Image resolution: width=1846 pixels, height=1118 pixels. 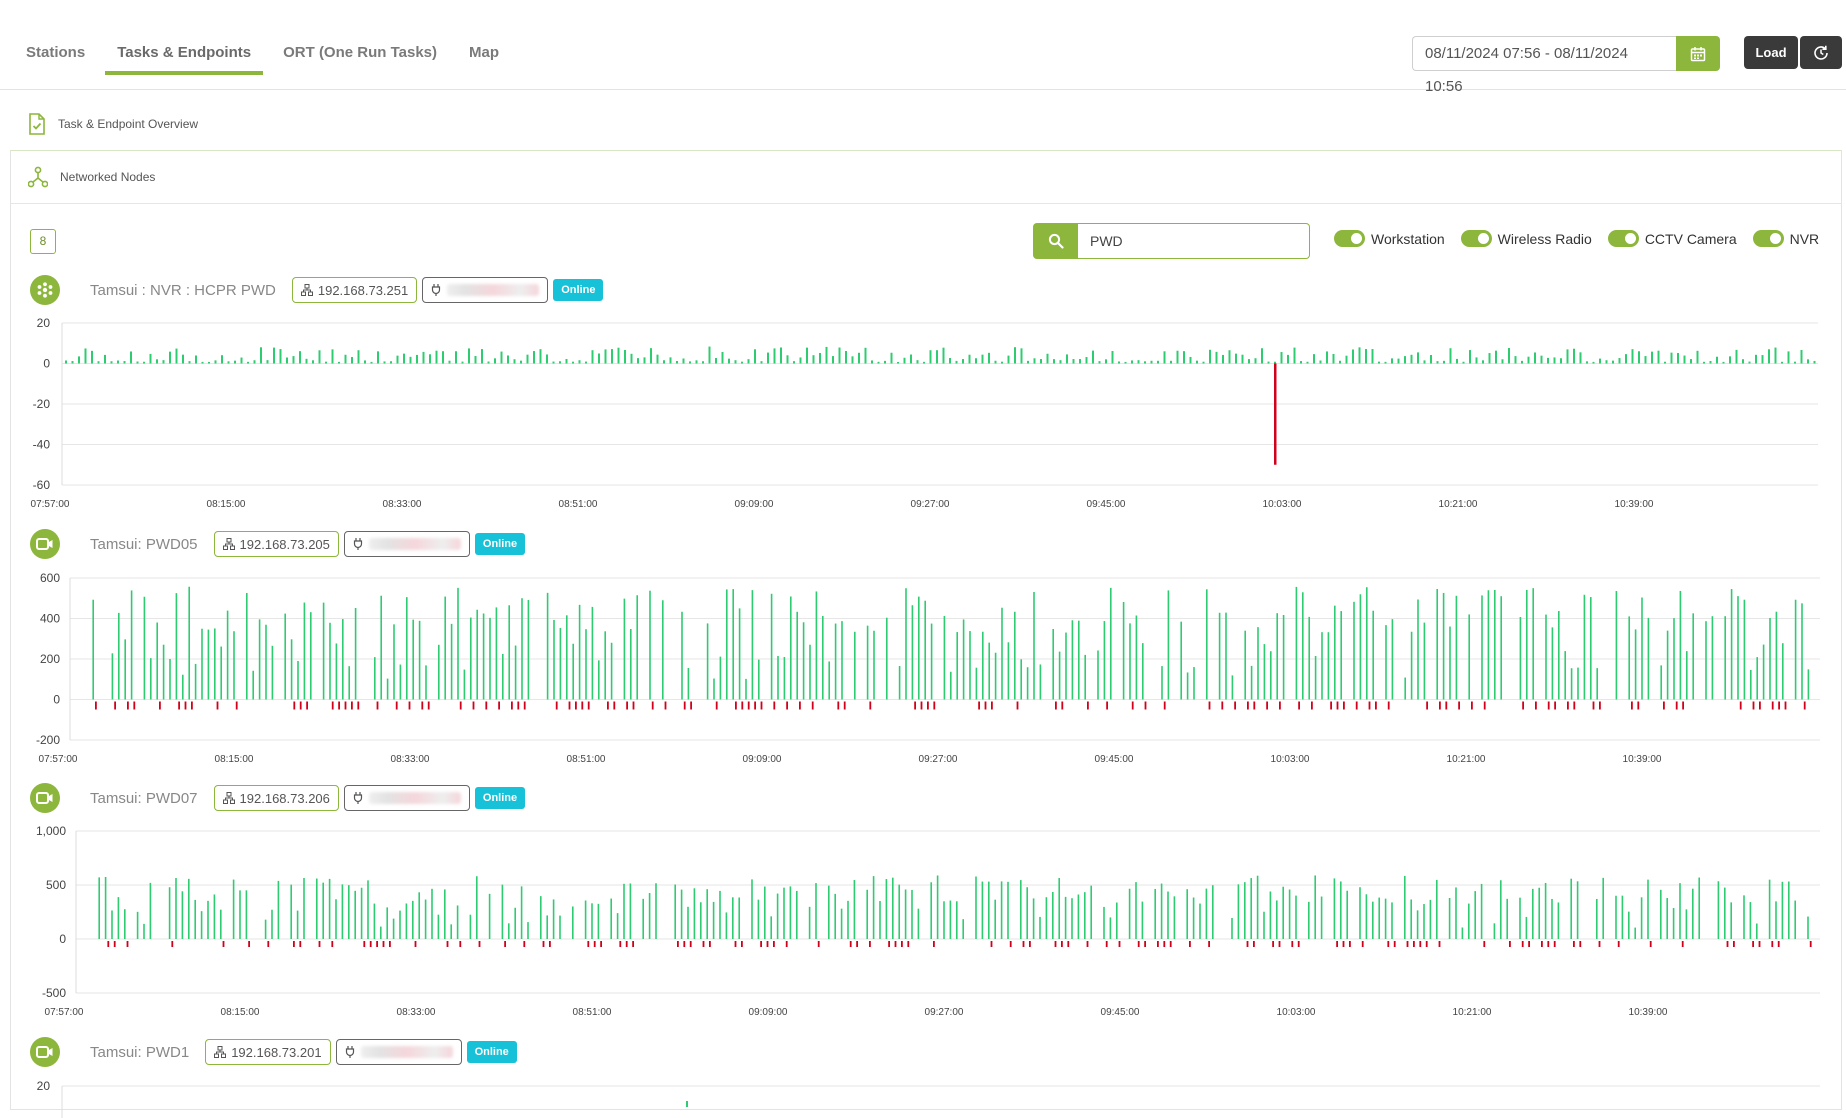 I want to click on network-icon, so click(x=228, y=544).